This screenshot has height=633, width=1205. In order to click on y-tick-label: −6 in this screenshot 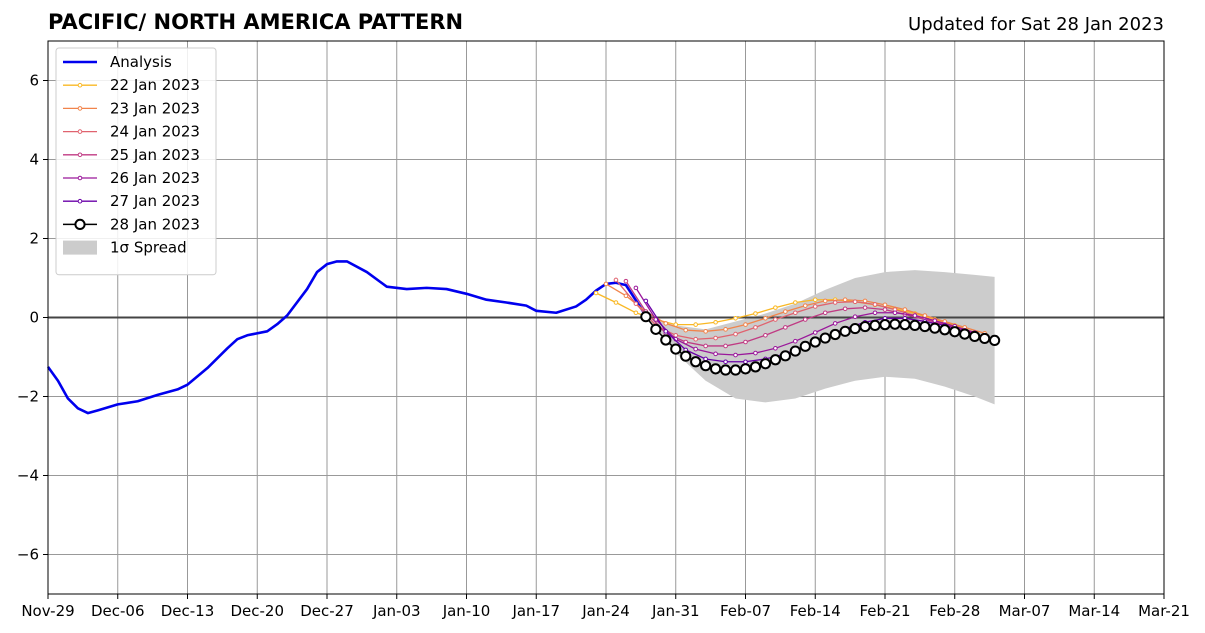, I will do `click(28, 555)`.